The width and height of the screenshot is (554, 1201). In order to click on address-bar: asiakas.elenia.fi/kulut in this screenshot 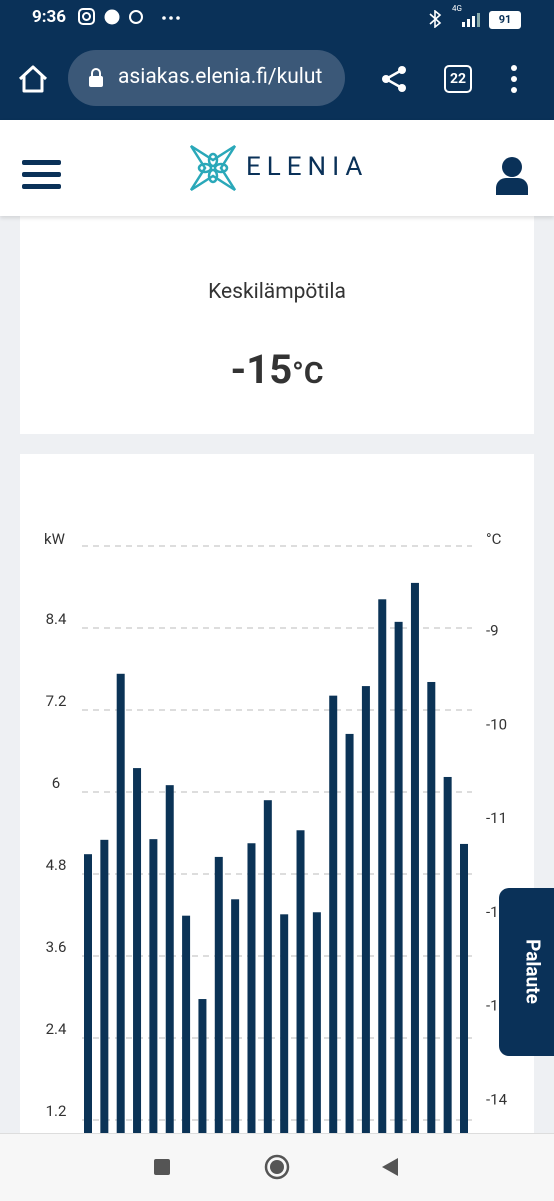, I will do `click(206, 78)`.